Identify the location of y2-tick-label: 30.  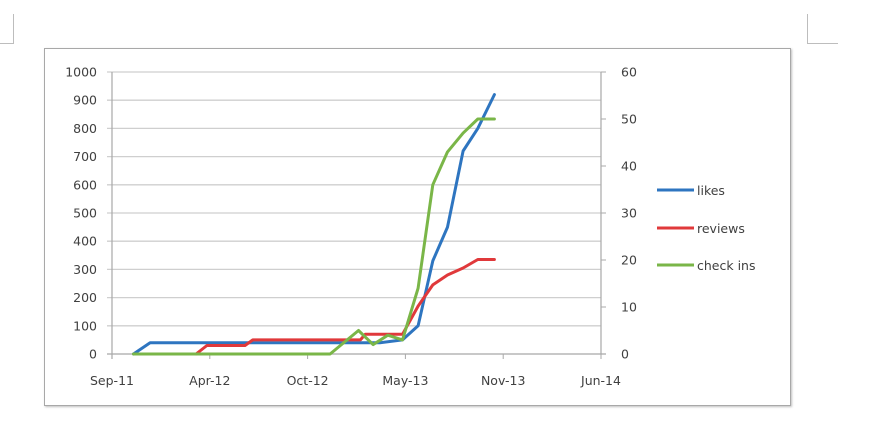
(629, 213).